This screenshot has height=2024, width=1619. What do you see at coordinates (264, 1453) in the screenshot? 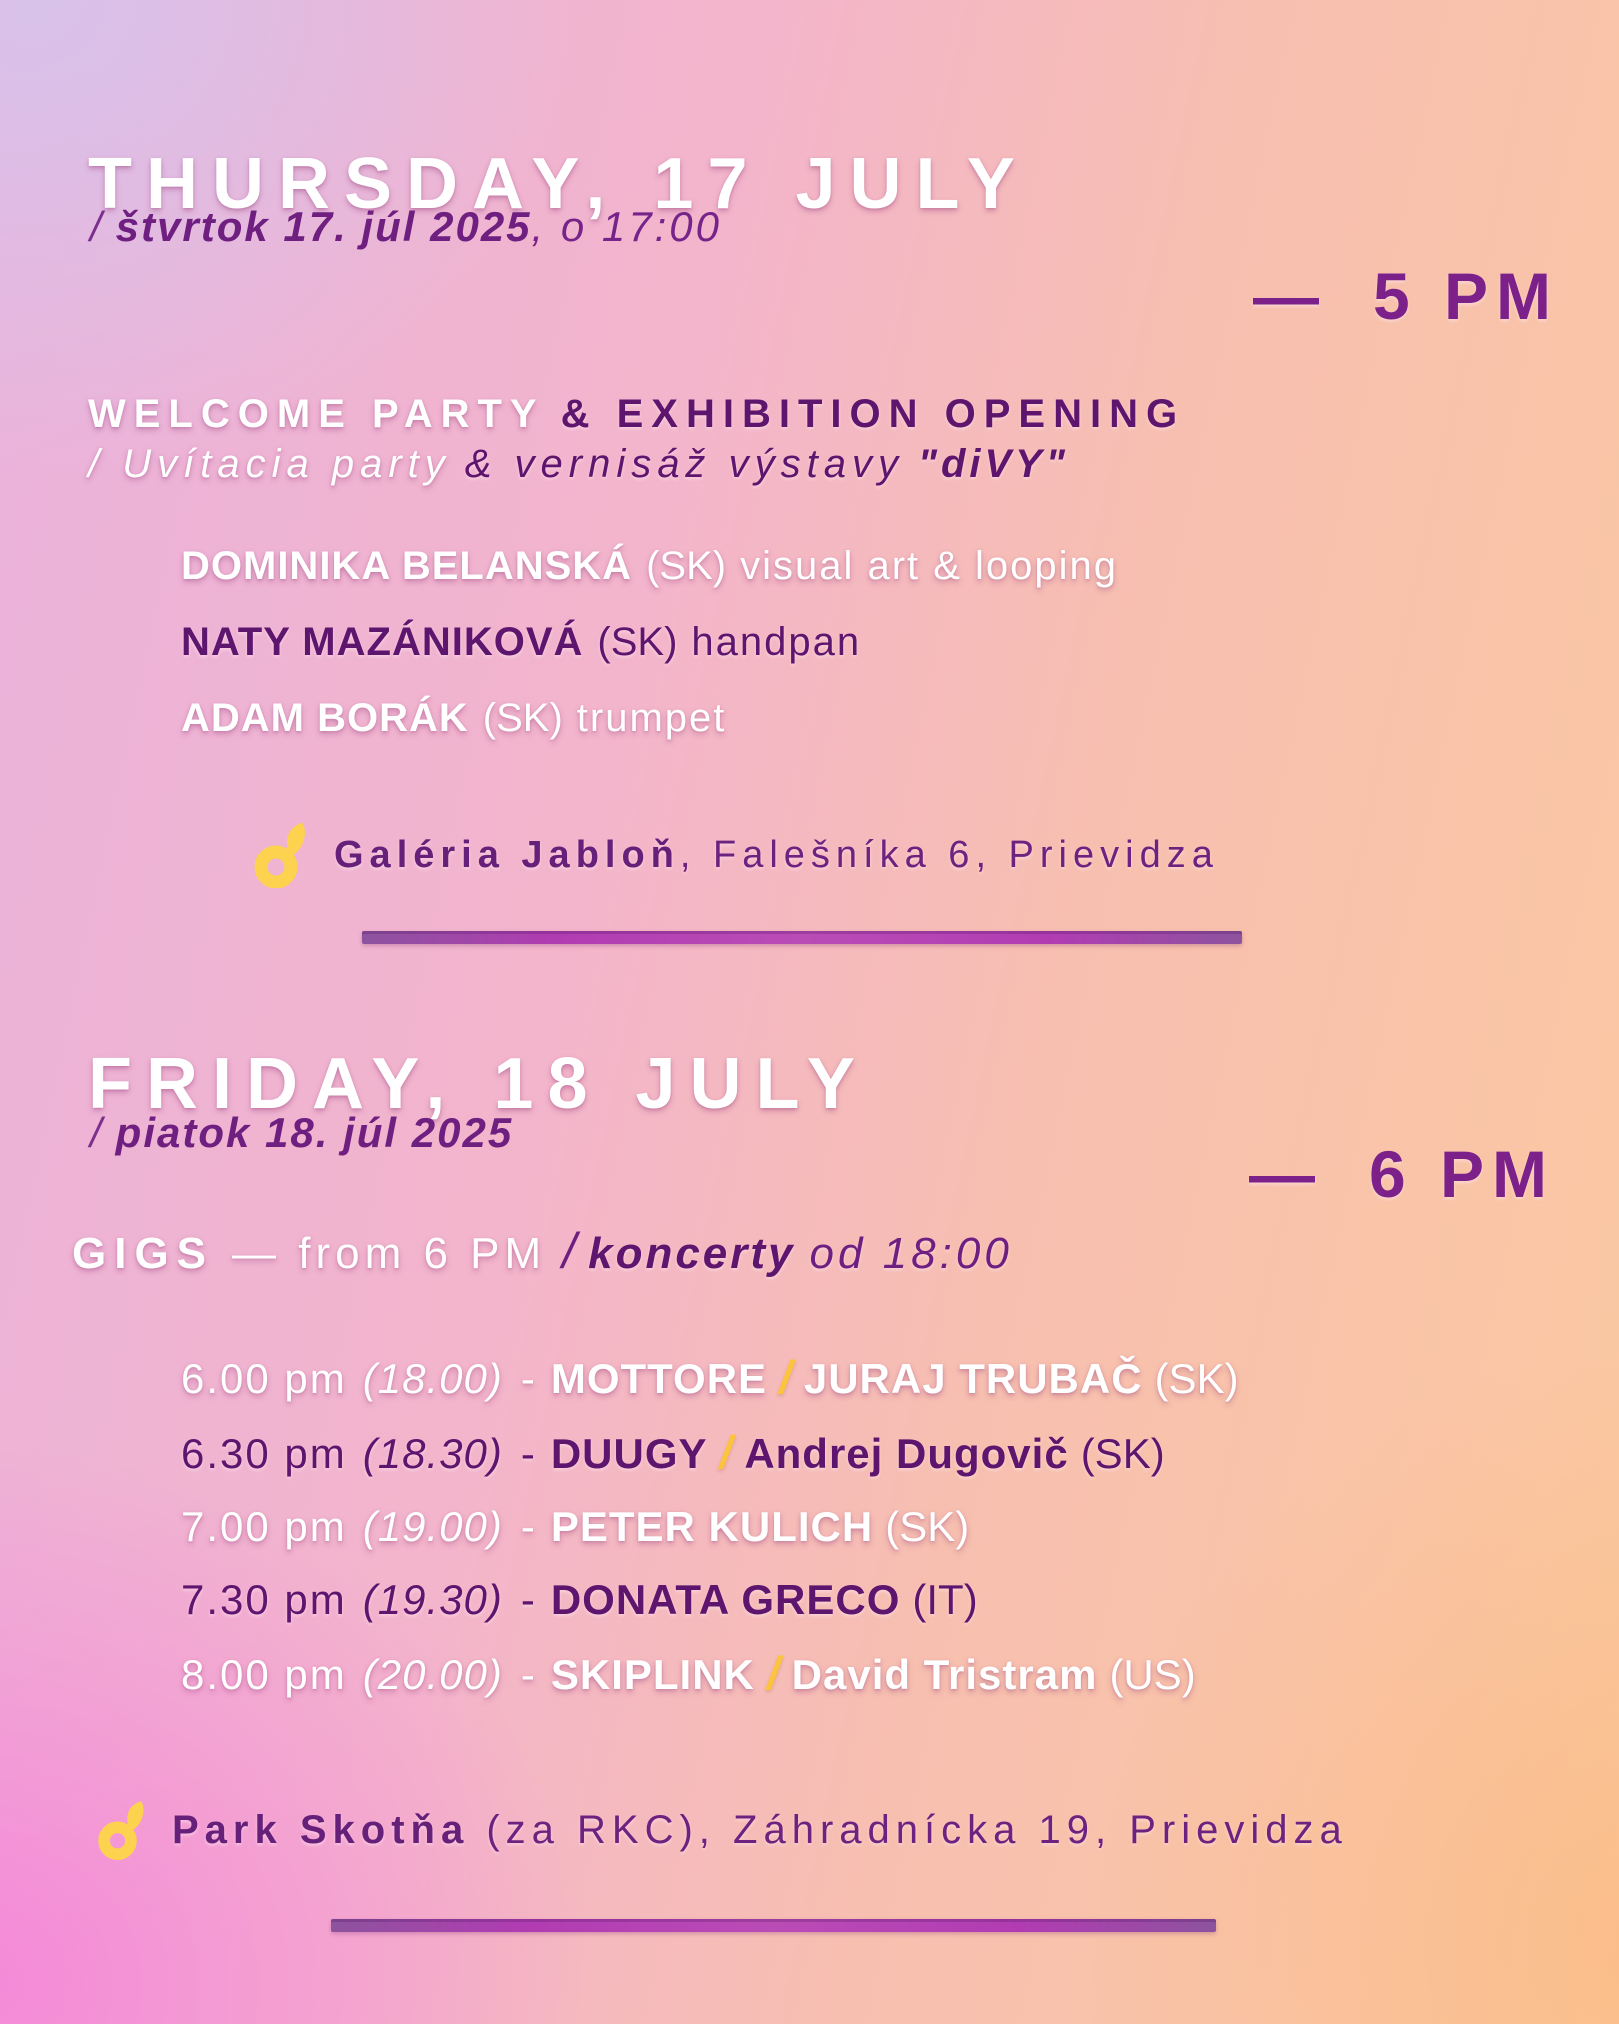
I see `gig-time: 6.30 pm` at bounding box center [264, 1453].